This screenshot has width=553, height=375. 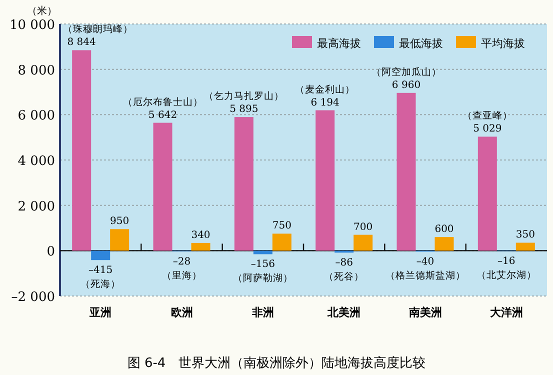 What do you see at coordinates (506, 312) in the screenshot?
I see `x-tick-label: 大洋洲` at bounding box center [506, 312].